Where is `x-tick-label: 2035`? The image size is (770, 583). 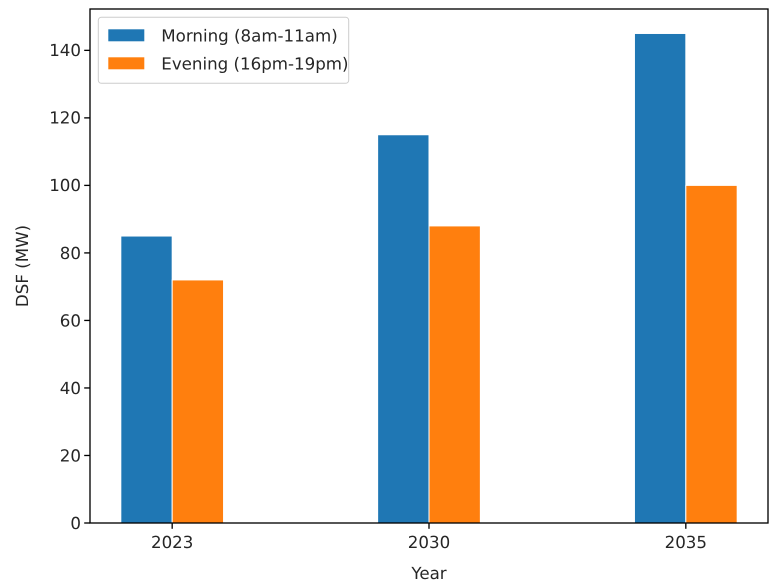
x-tick-label: 2035 is located at coordinates (686, 542).